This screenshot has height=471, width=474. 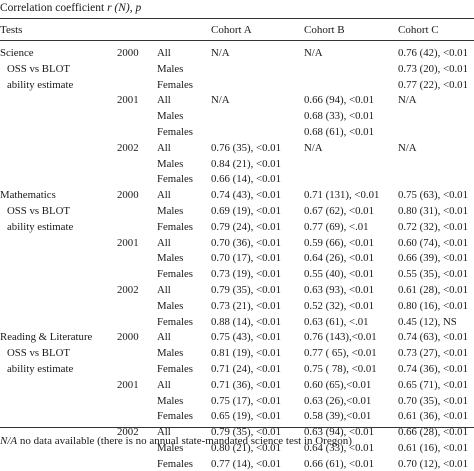 I want to click on cohort-c-cell: 0.76 (42), <0.01, so click(x=433, y=53).